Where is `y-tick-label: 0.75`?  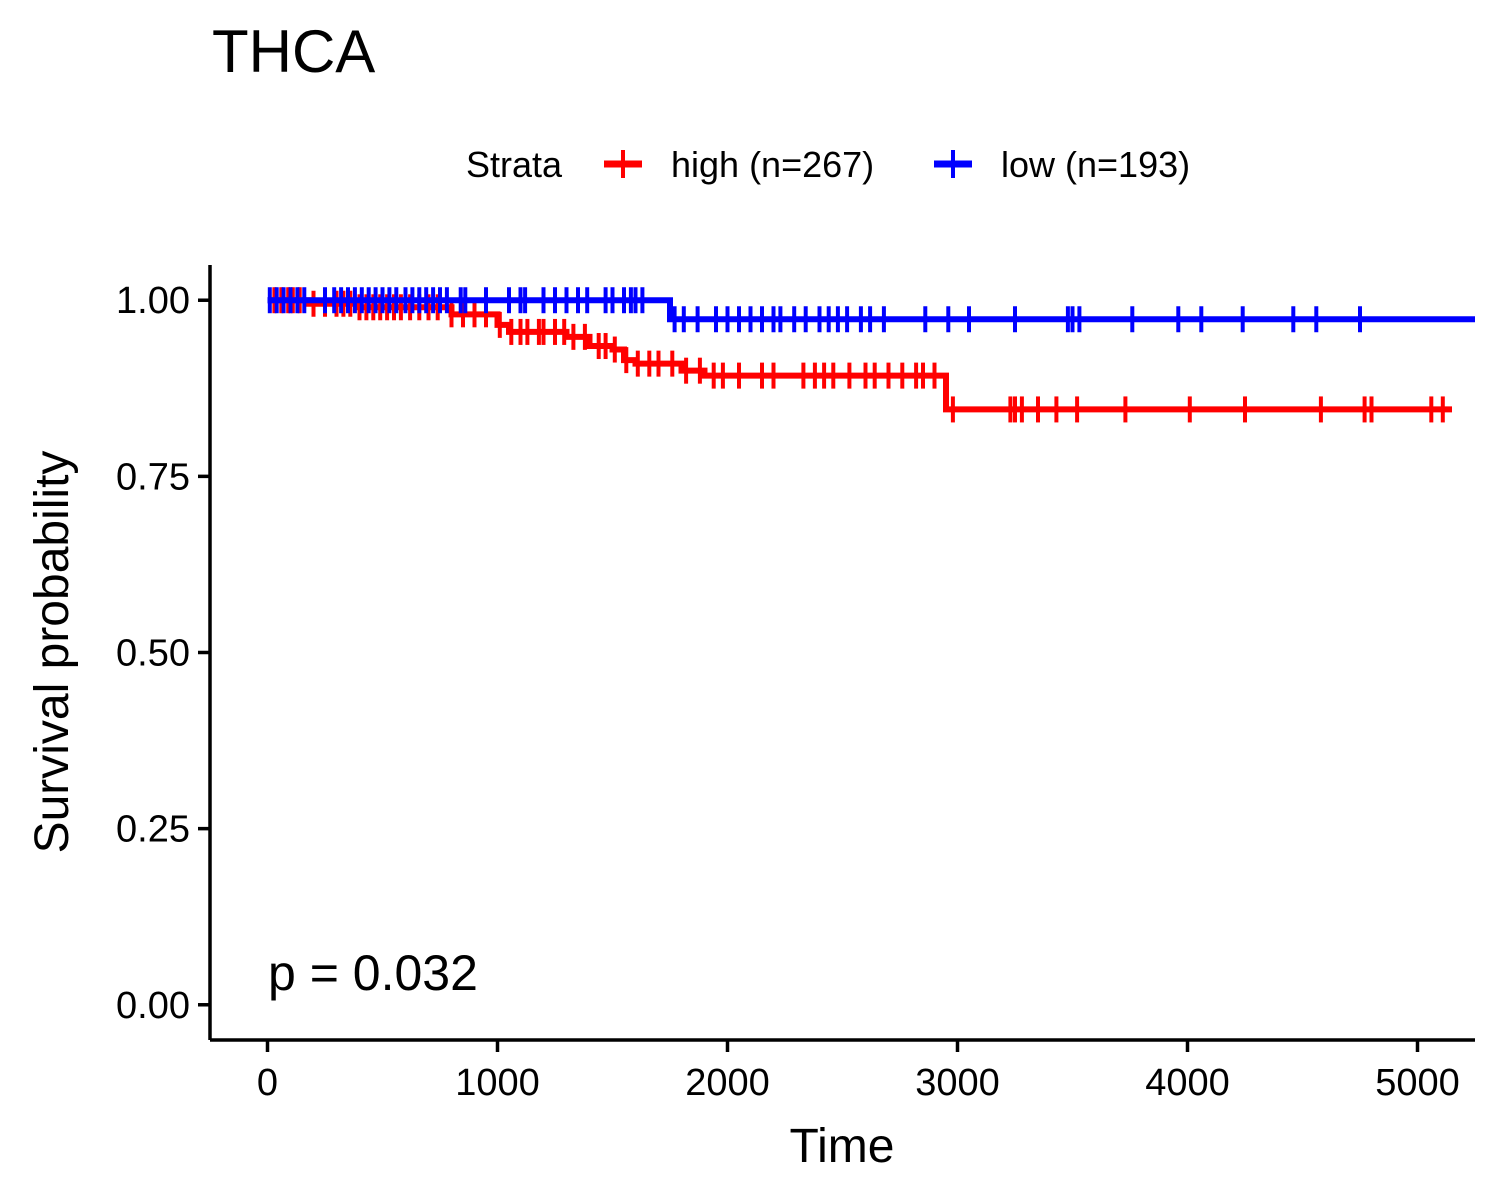
y-tick-label: 0.75 is located at coordinates (153, 477).